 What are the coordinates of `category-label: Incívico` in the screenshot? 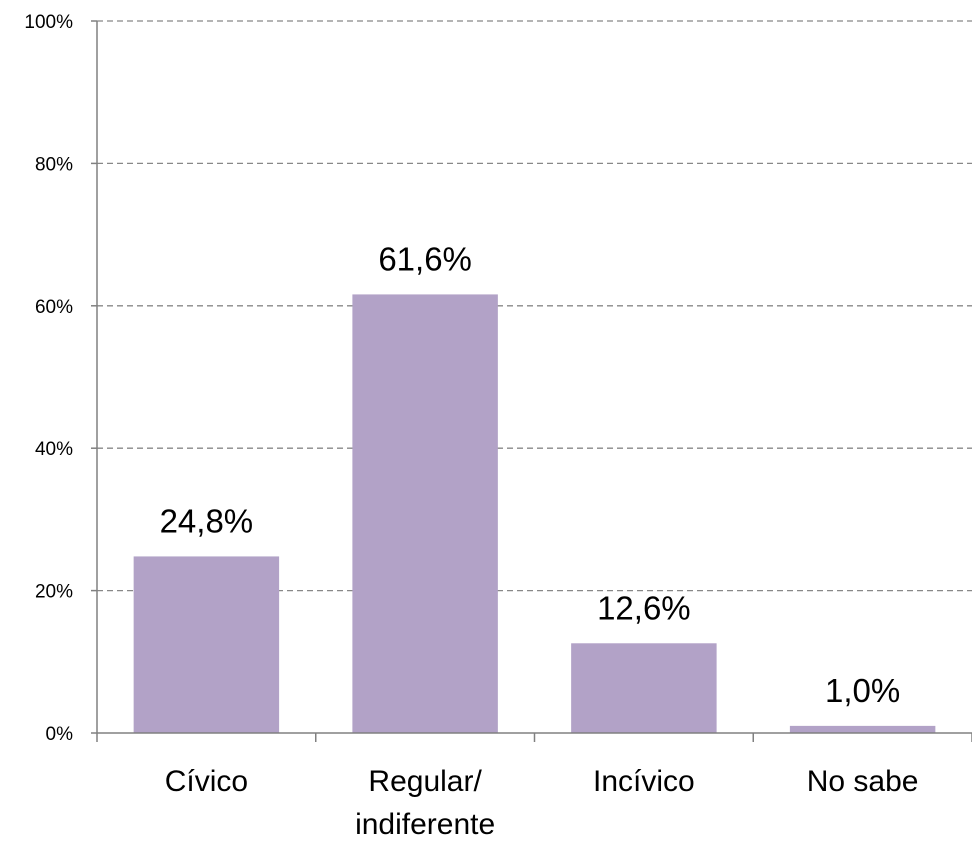 It's located at (644, 781).